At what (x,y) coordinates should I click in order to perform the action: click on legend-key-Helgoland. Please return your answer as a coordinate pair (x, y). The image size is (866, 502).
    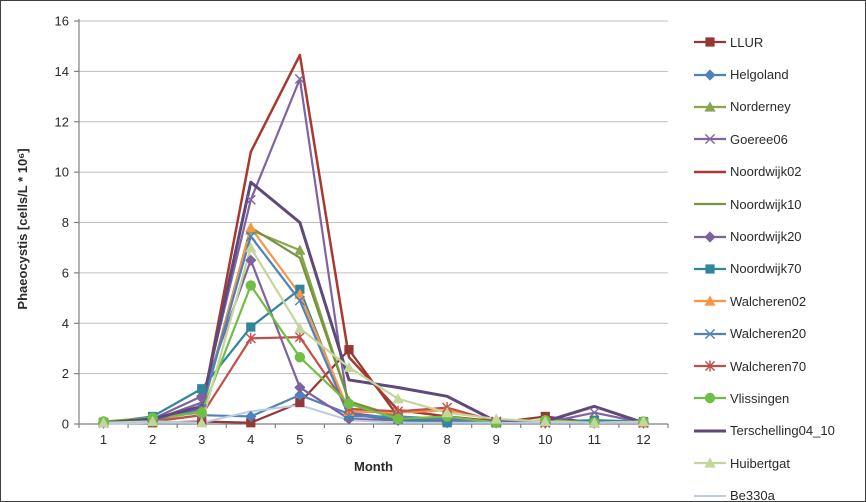
    Looking at the image, I should click on (710, 74).